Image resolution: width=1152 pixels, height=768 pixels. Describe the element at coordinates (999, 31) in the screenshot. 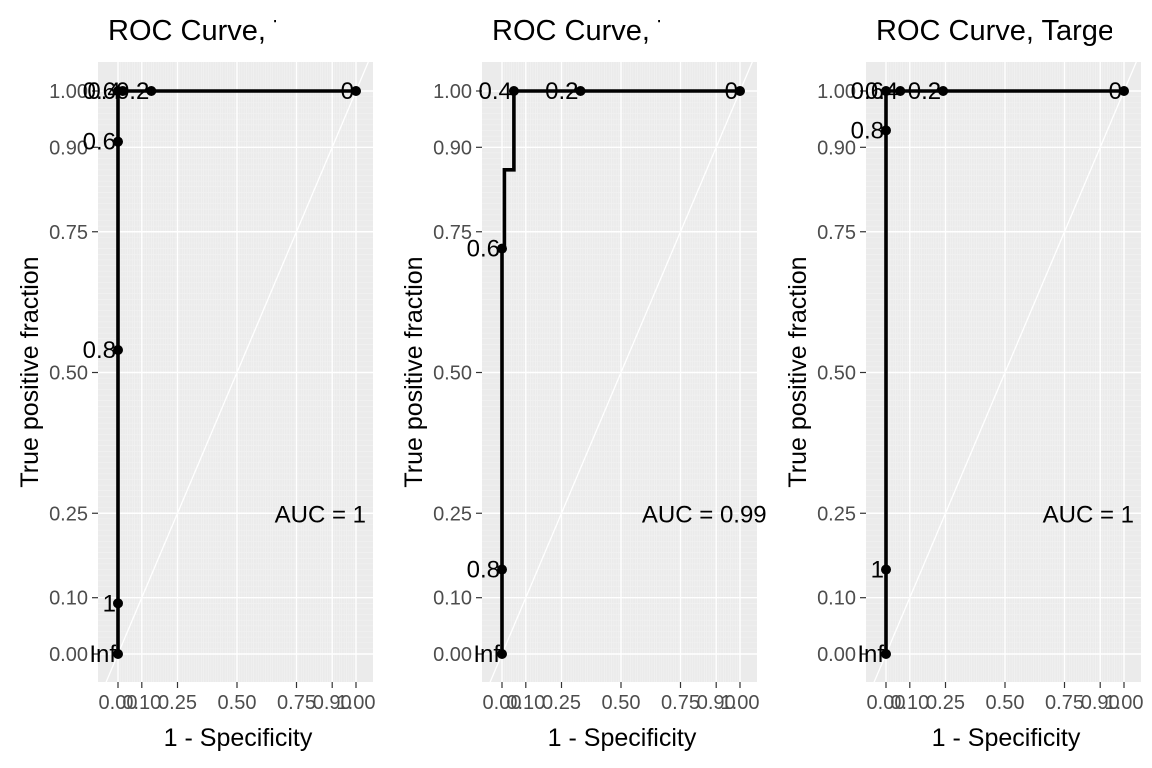

I see `panel-title: ROC Curve, Target` at that location.